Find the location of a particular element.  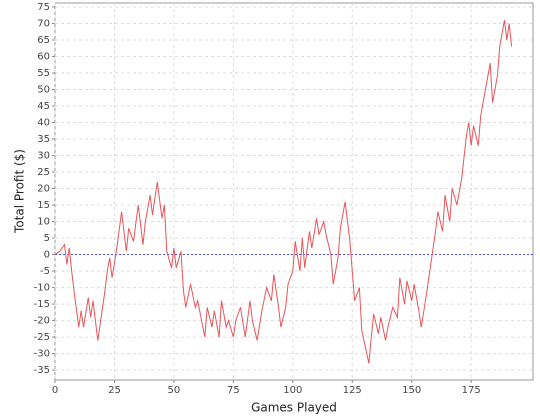

x-tick-label: 50 is located at coordinates (174, 390).